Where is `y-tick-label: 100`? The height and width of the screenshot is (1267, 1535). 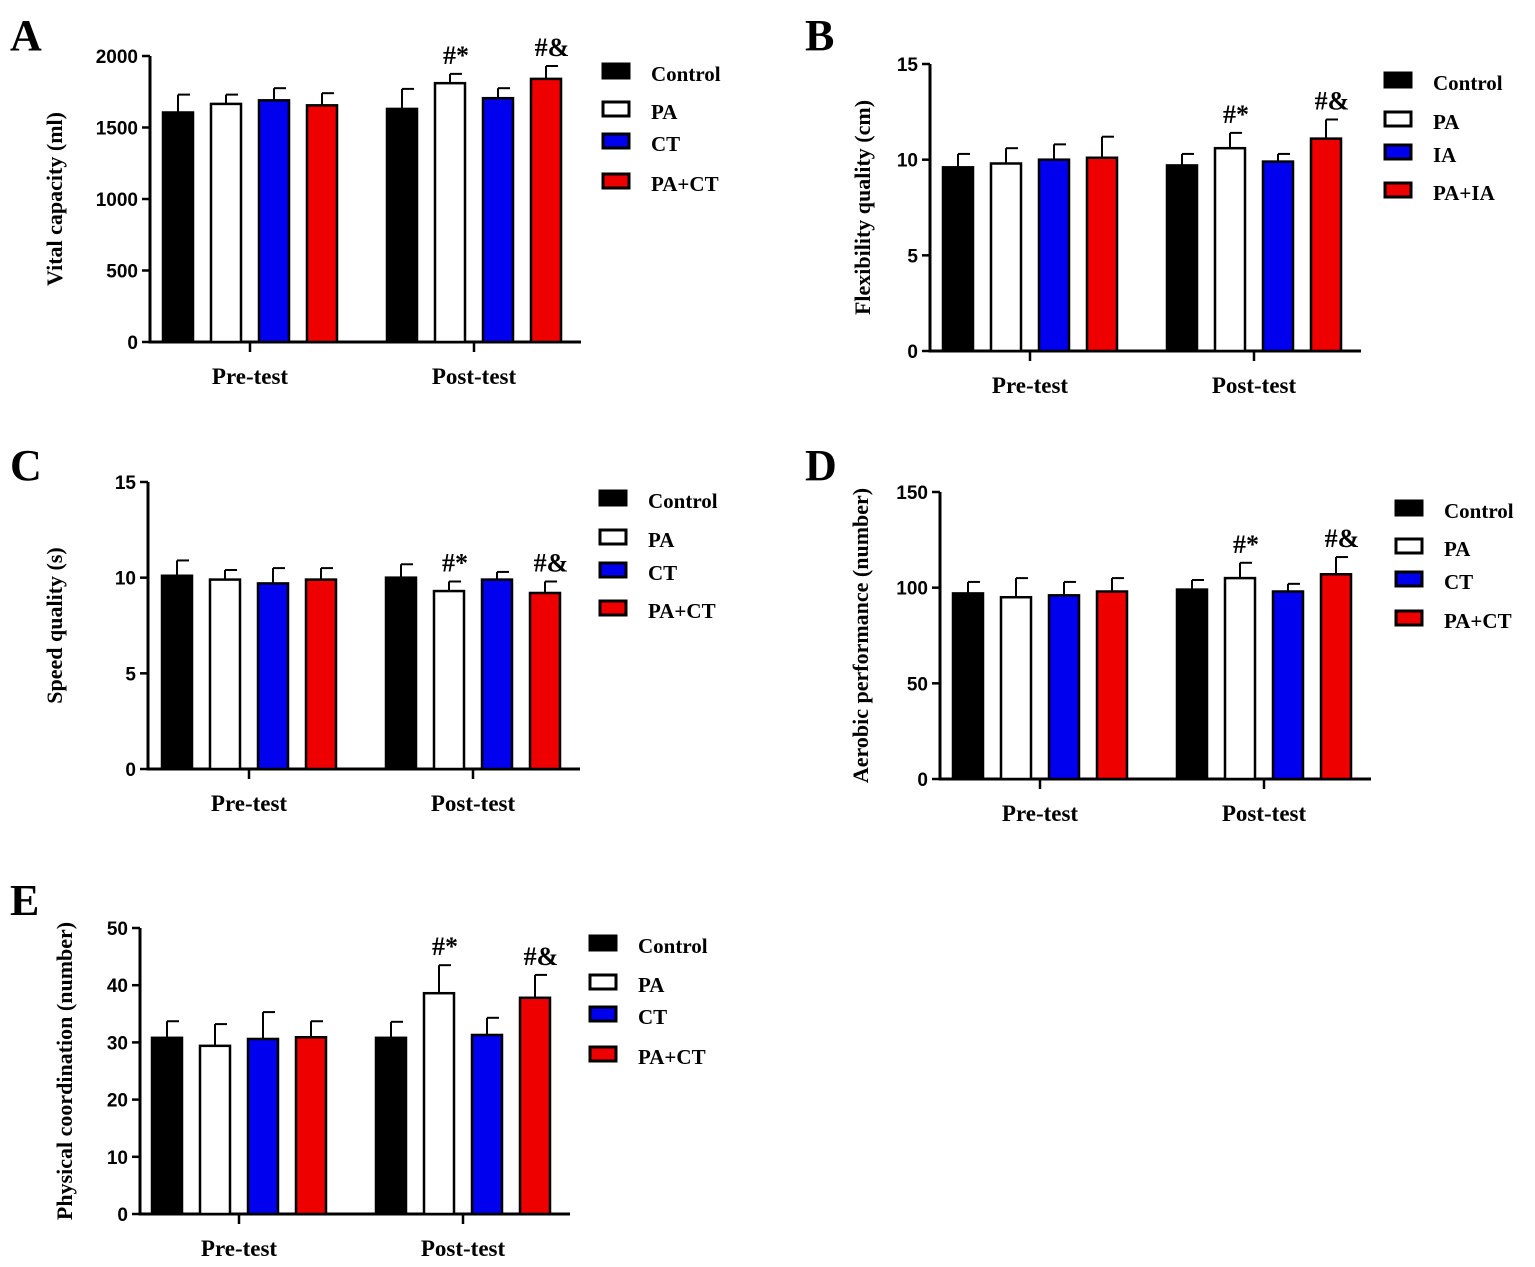
y-tick-label: 100 is located at coordinates (912, 589).